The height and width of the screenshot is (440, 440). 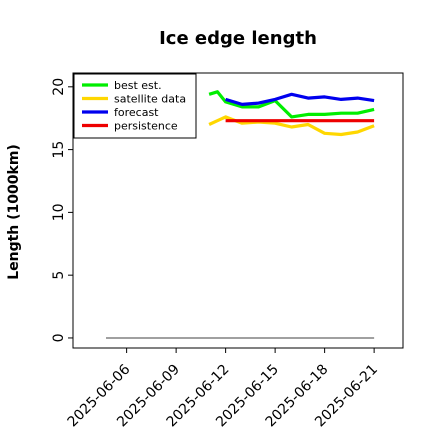 I want to click on series-layer, so click(x=291, y=113).